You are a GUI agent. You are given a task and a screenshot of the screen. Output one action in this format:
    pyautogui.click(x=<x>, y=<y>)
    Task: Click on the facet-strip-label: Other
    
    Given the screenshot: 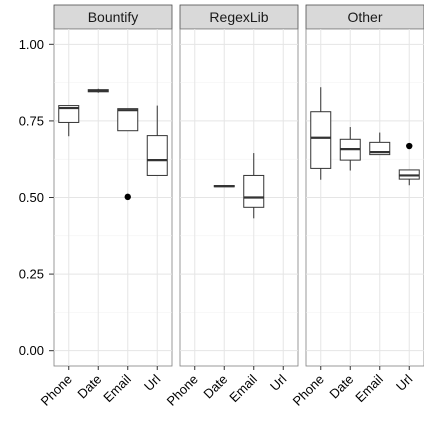 What is the action you would take?
    pyautogui.click(x=364, y=17)
    